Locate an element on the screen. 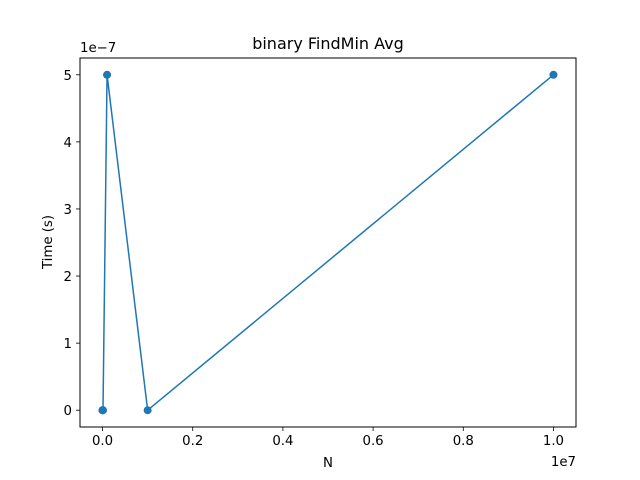  y-tick-label: 0 is located at coordinates (68, 411).